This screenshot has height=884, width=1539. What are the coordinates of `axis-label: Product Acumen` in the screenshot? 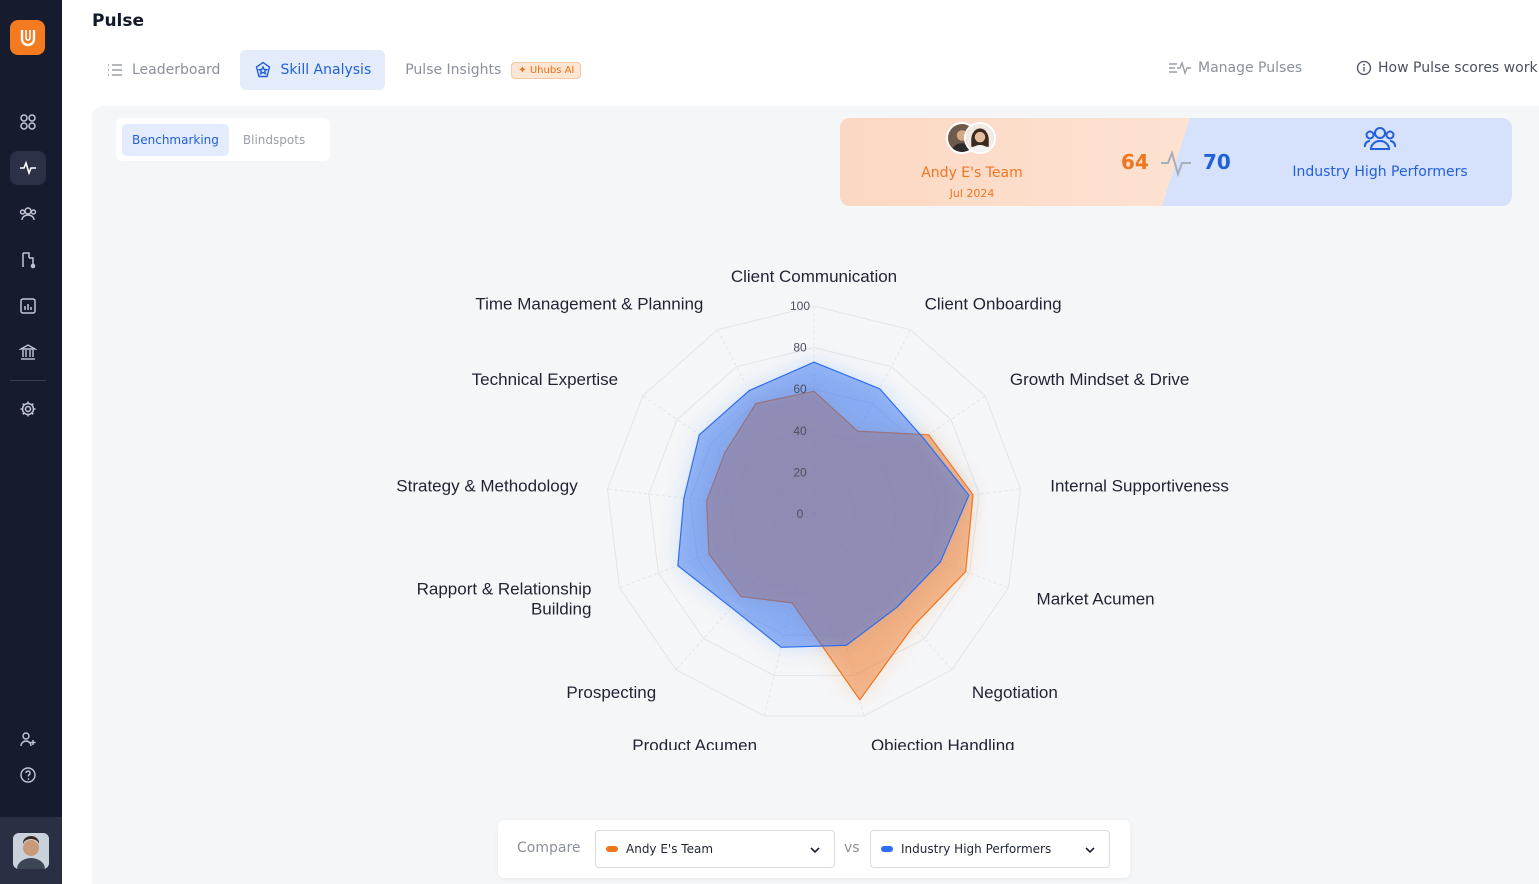 It's located at (694, 743).